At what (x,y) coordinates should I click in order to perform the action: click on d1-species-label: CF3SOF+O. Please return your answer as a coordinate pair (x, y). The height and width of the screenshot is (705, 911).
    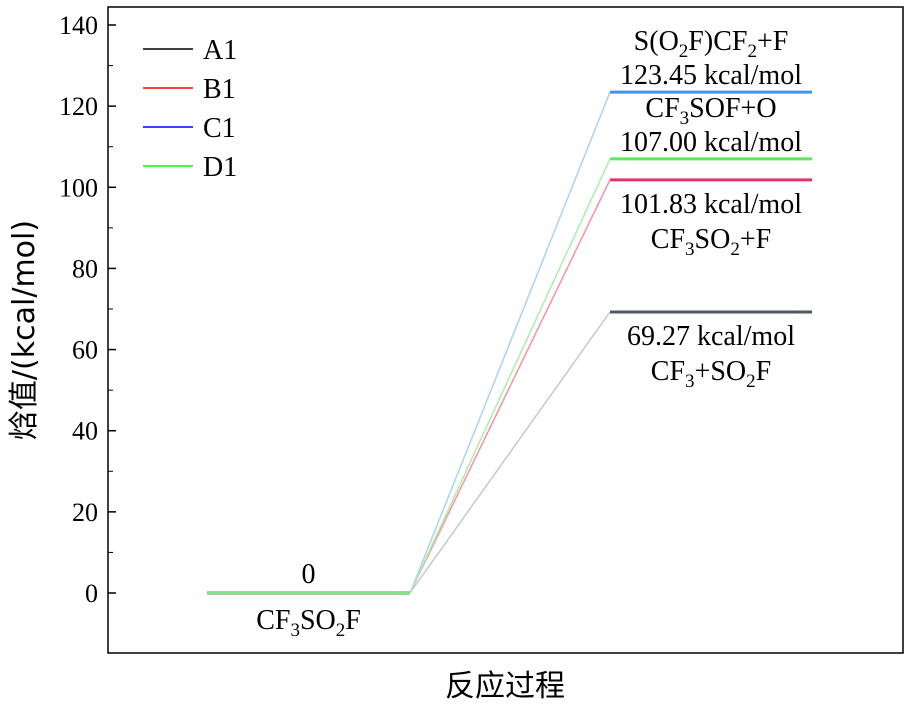
    Looking at the image, I should click on (710, 111).